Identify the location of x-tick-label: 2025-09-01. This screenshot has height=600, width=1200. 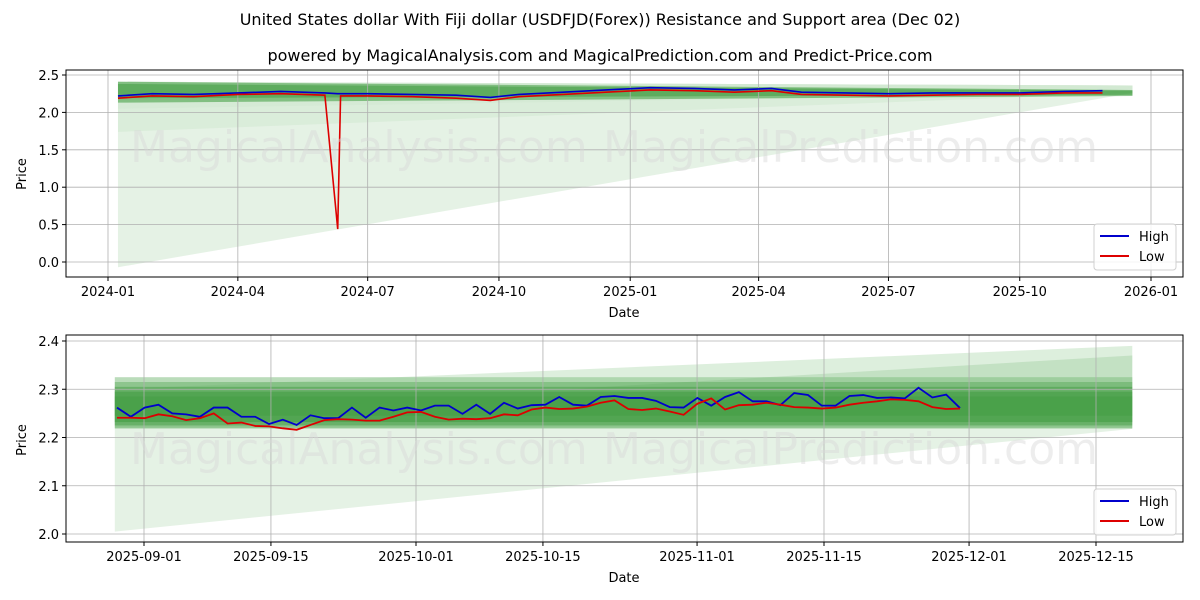
(144, 557).